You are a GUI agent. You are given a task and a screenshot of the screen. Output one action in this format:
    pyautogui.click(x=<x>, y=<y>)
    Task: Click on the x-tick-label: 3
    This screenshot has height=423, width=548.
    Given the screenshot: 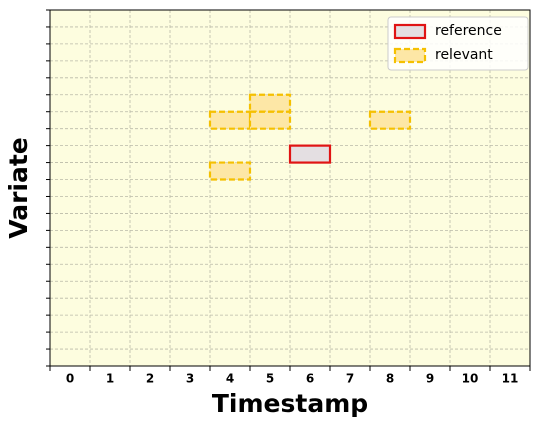 What is the action you would take?
    pyautogui.click(x=190, y=379)
    